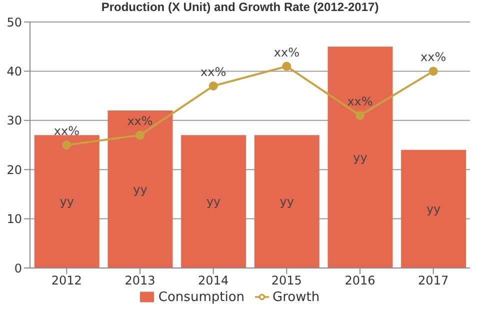  Describe the element at coordinates (14, 71) in the screenshot. I see `y-tick-label: 40` at that location.